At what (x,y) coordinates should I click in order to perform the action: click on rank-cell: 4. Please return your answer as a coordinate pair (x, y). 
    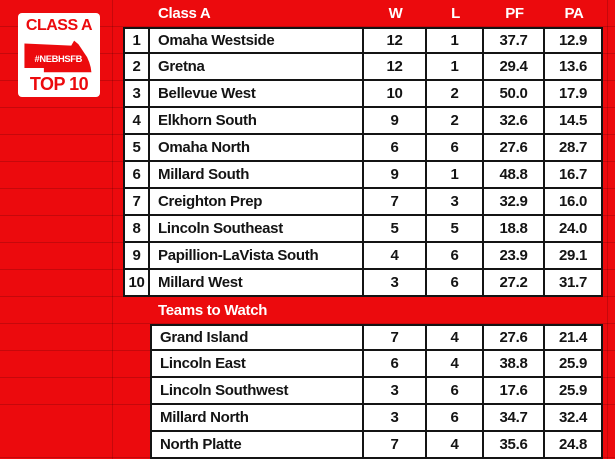
    Looking at the image, I should click on (136, 121).